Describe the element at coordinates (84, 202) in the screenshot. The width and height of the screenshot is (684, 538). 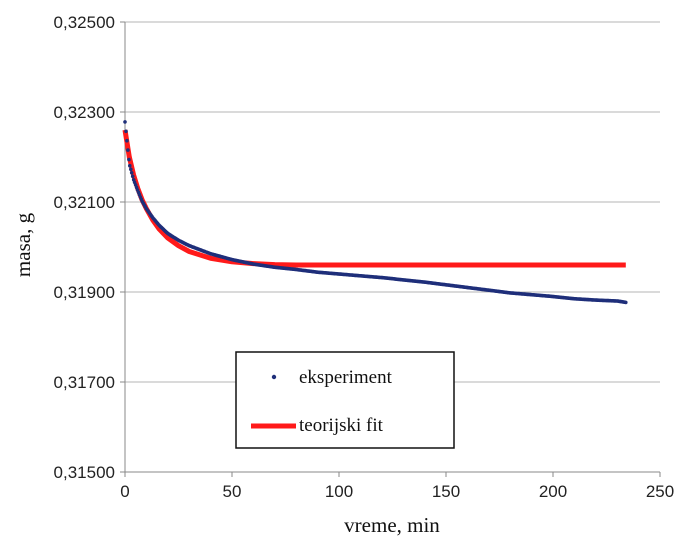
I see `y-tick-label: 0,32100` at that location.